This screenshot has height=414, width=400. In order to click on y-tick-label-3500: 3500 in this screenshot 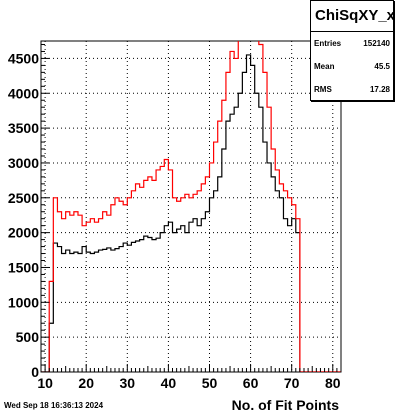, I will do `click(23, 128)`.